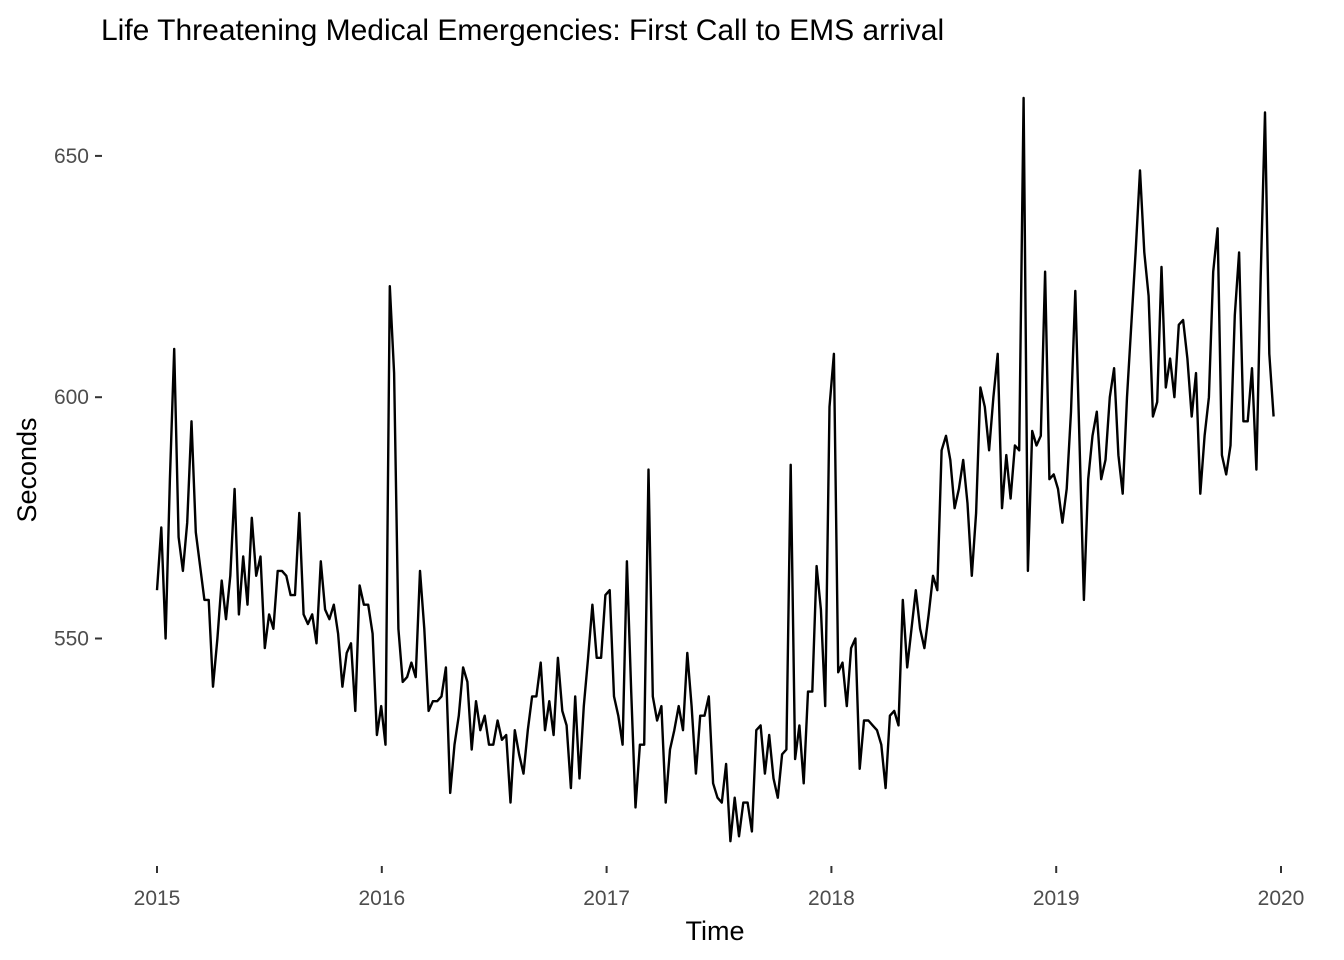 The image size is (1344, 960). I want to click on x-tick-label: 2019, so click(1056, 898).